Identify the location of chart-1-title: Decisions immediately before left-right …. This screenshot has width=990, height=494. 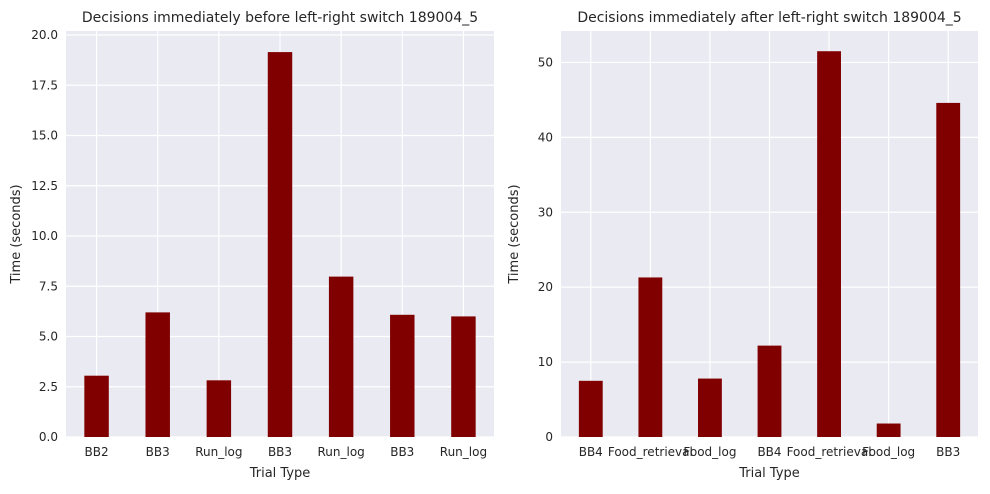
(280, 18).